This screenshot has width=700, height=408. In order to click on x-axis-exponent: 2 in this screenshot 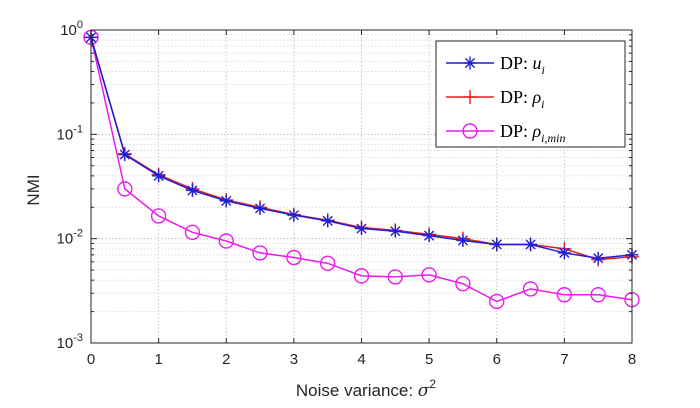, I will do `click(432, 384)`.